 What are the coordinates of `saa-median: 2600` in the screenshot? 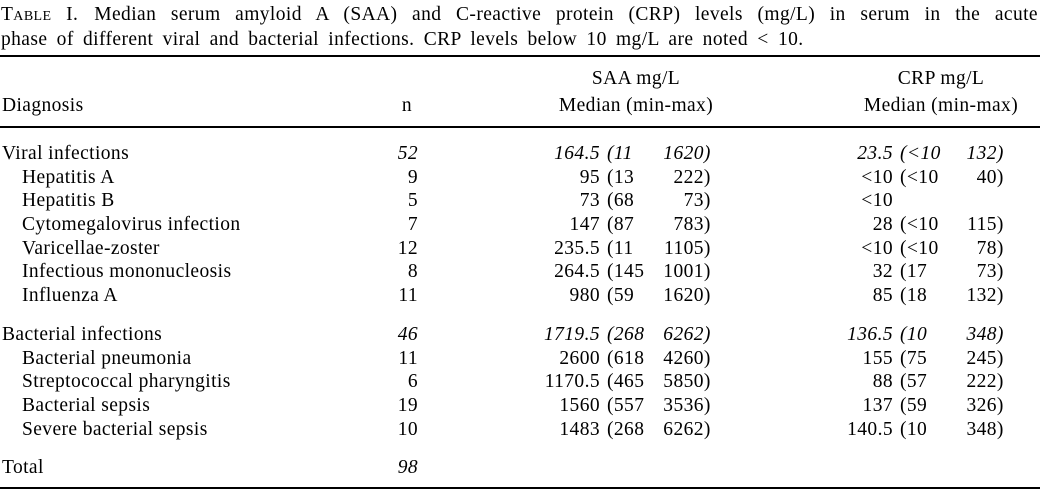 It's located at (579, 358).